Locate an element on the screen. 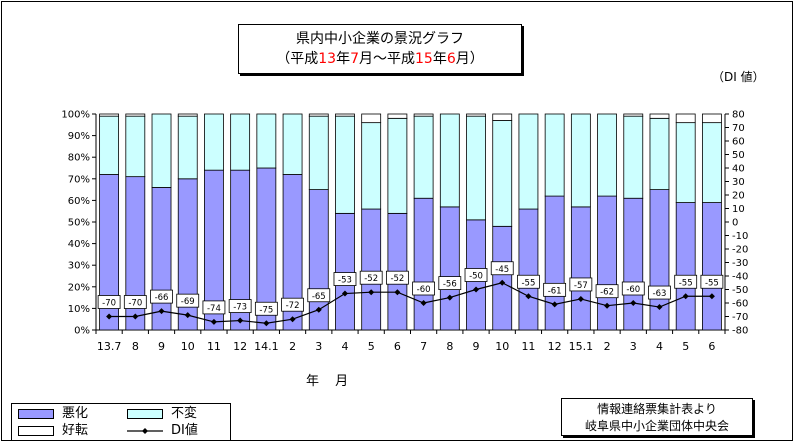 The image size is (796, 444). left-axis-tick-label: 10% is located at coordinates (79, 309).